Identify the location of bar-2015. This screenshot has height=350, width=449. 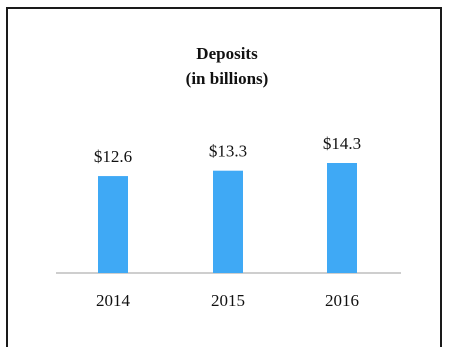
(228, 221).